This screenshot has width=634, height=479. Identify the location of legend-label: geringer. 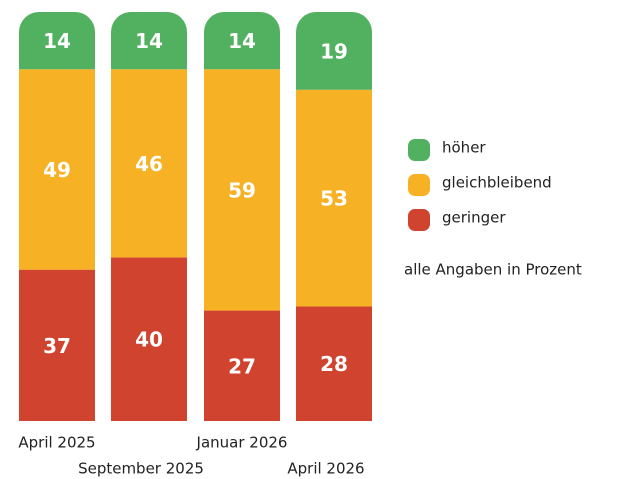
(474, 218).